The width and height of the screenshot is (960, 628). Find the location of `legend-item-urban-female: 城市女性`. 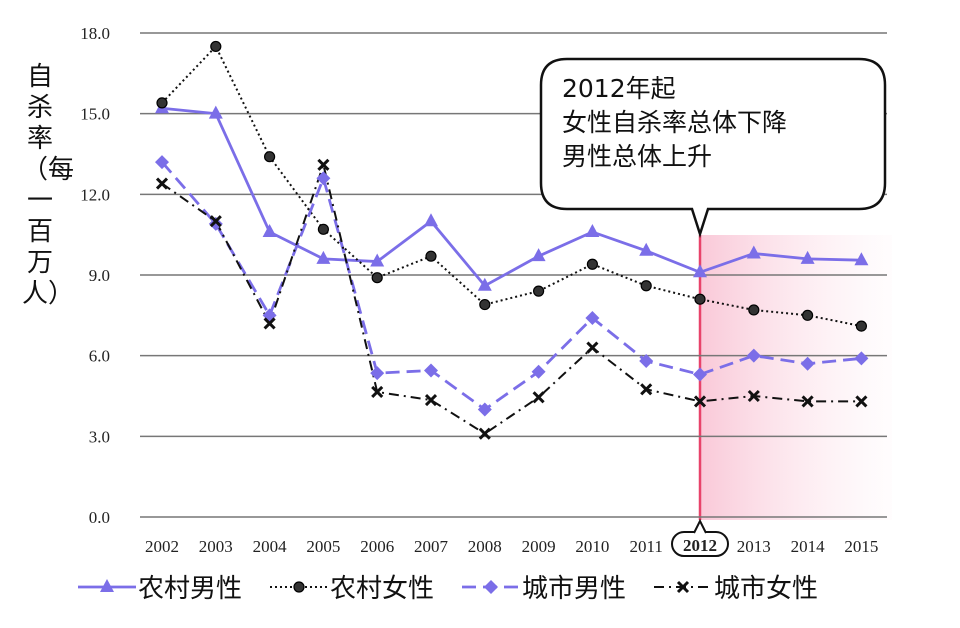

legend-item-urban-female: 城市女性 is located at coordinates (735, 586).